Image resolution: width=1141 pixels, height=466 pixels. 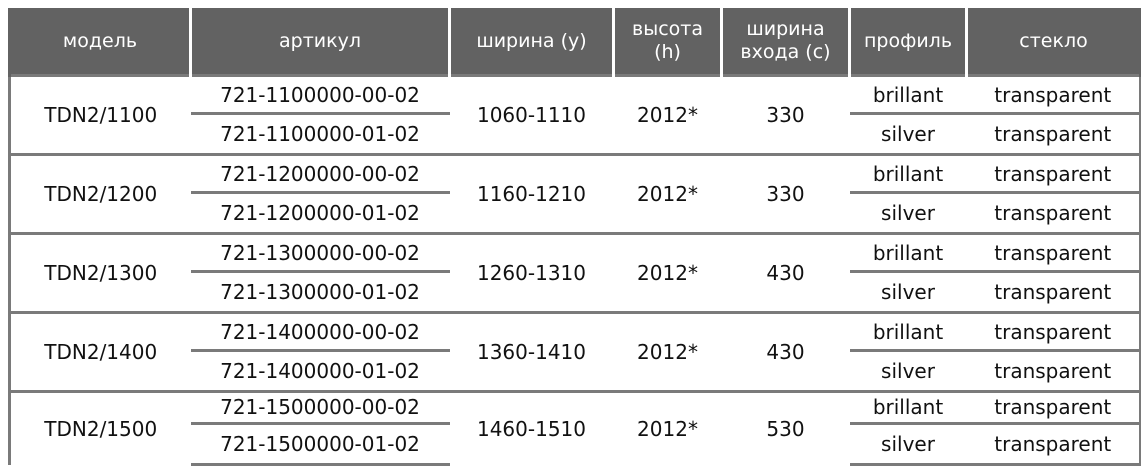 I want to click on article-cell-text: 721-1100000-00-02, so click(x=320, y=96).